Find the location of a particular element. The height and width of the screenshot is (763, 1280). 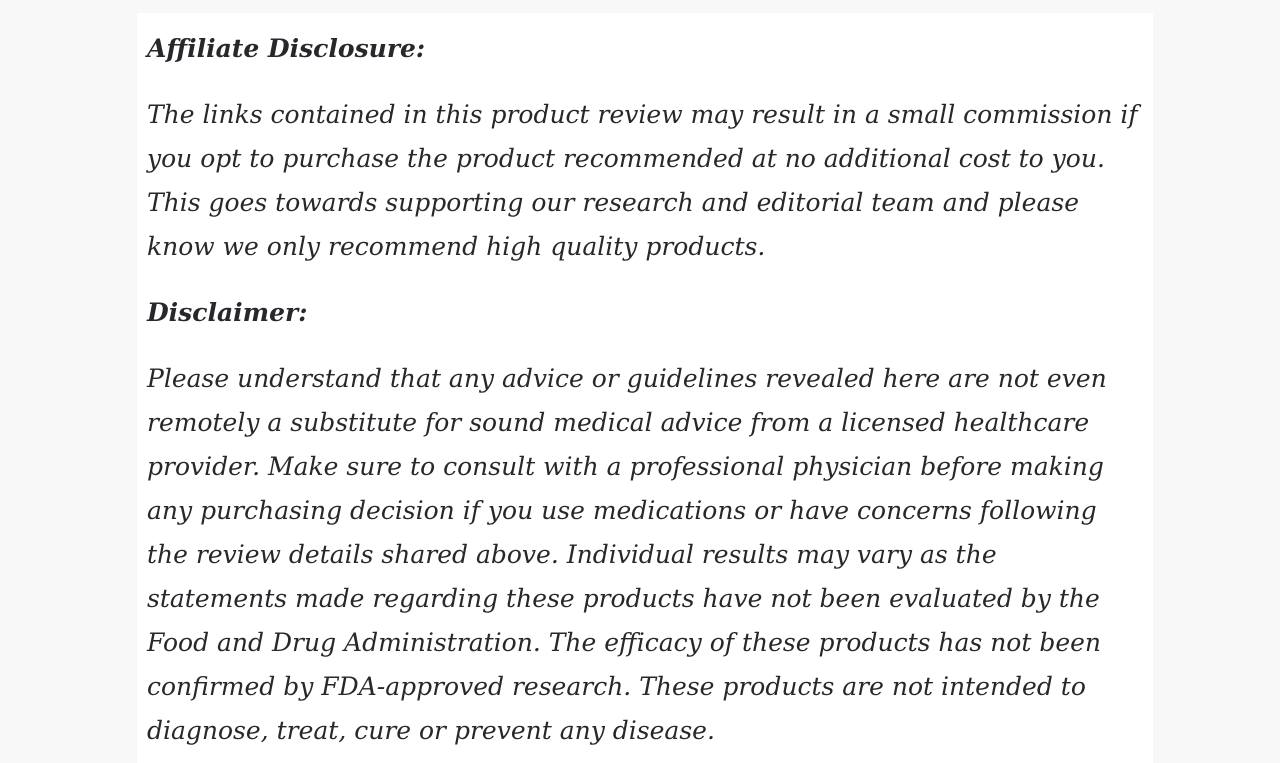

disclaimer-heading: Disclaimer: is located at coordinates (227, 312).